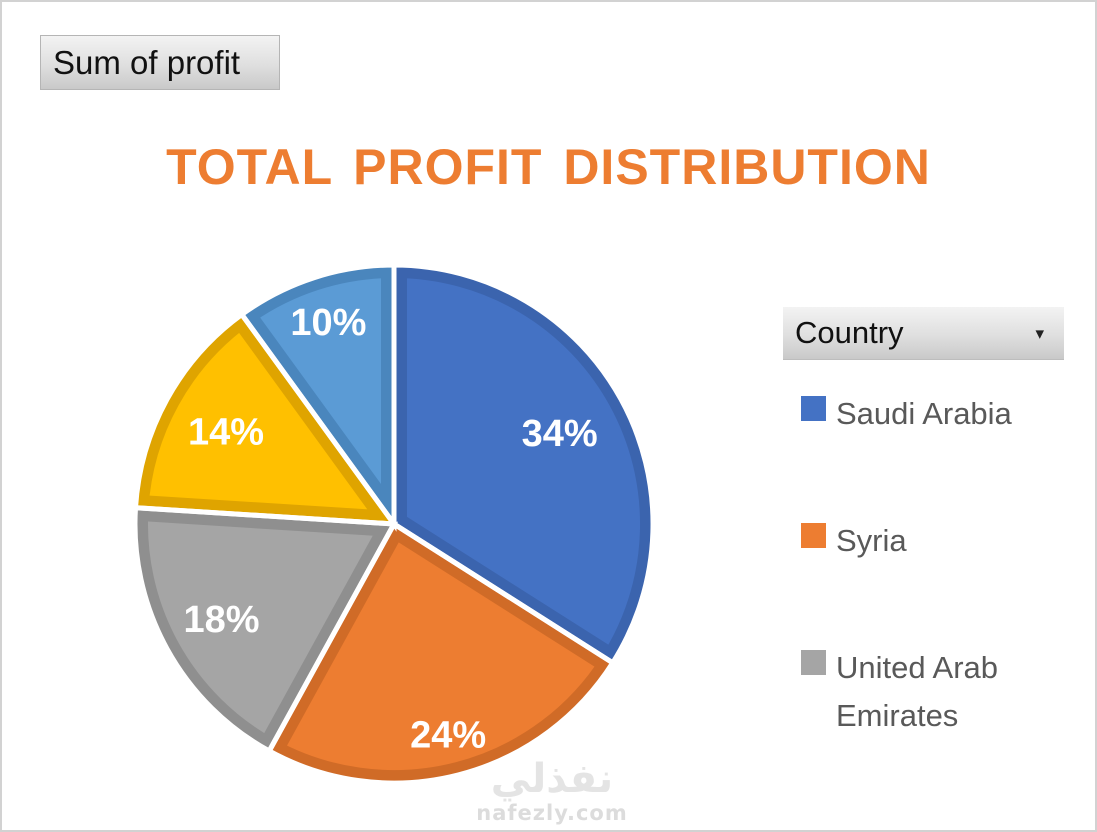 The height and width of the screenshot is (832, 1097). What do you see at coordinates (928, 541) in the screenshot?
I see `legend-item-syria: Syria` at bounding box center [928, 541].